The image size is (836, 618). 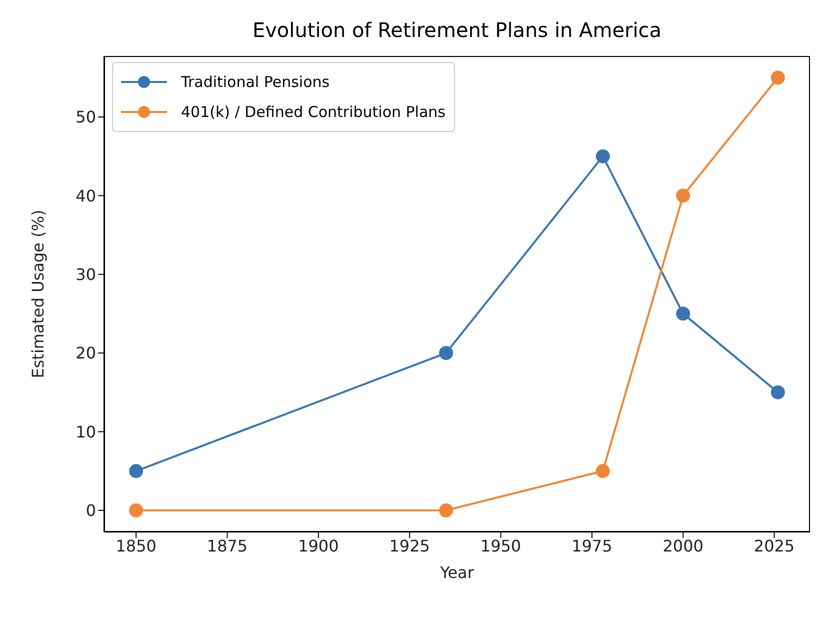 What do you see at coordinates (38, 294) in the screenshot?
I see `y-axis-title: Estimated Usage (%)` at bounding box center [38, 294].